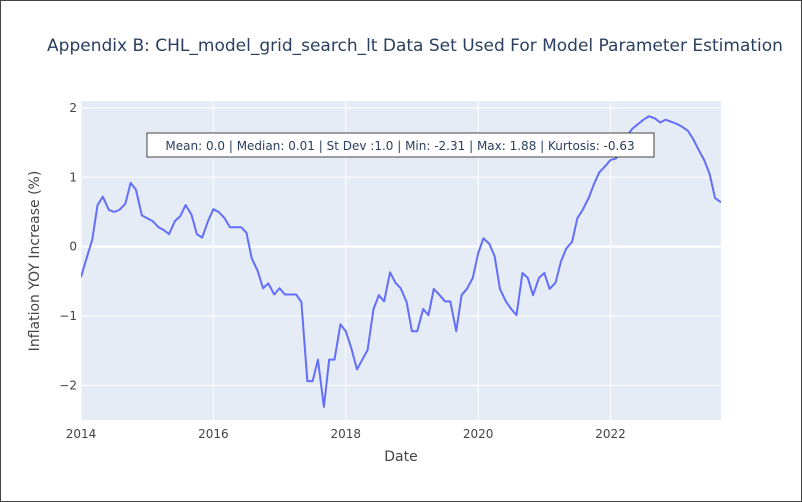 Image resolution: width=802 pixels, height=502 pixels. I want to click on x-tick-label: 2022, so click(610, 434).